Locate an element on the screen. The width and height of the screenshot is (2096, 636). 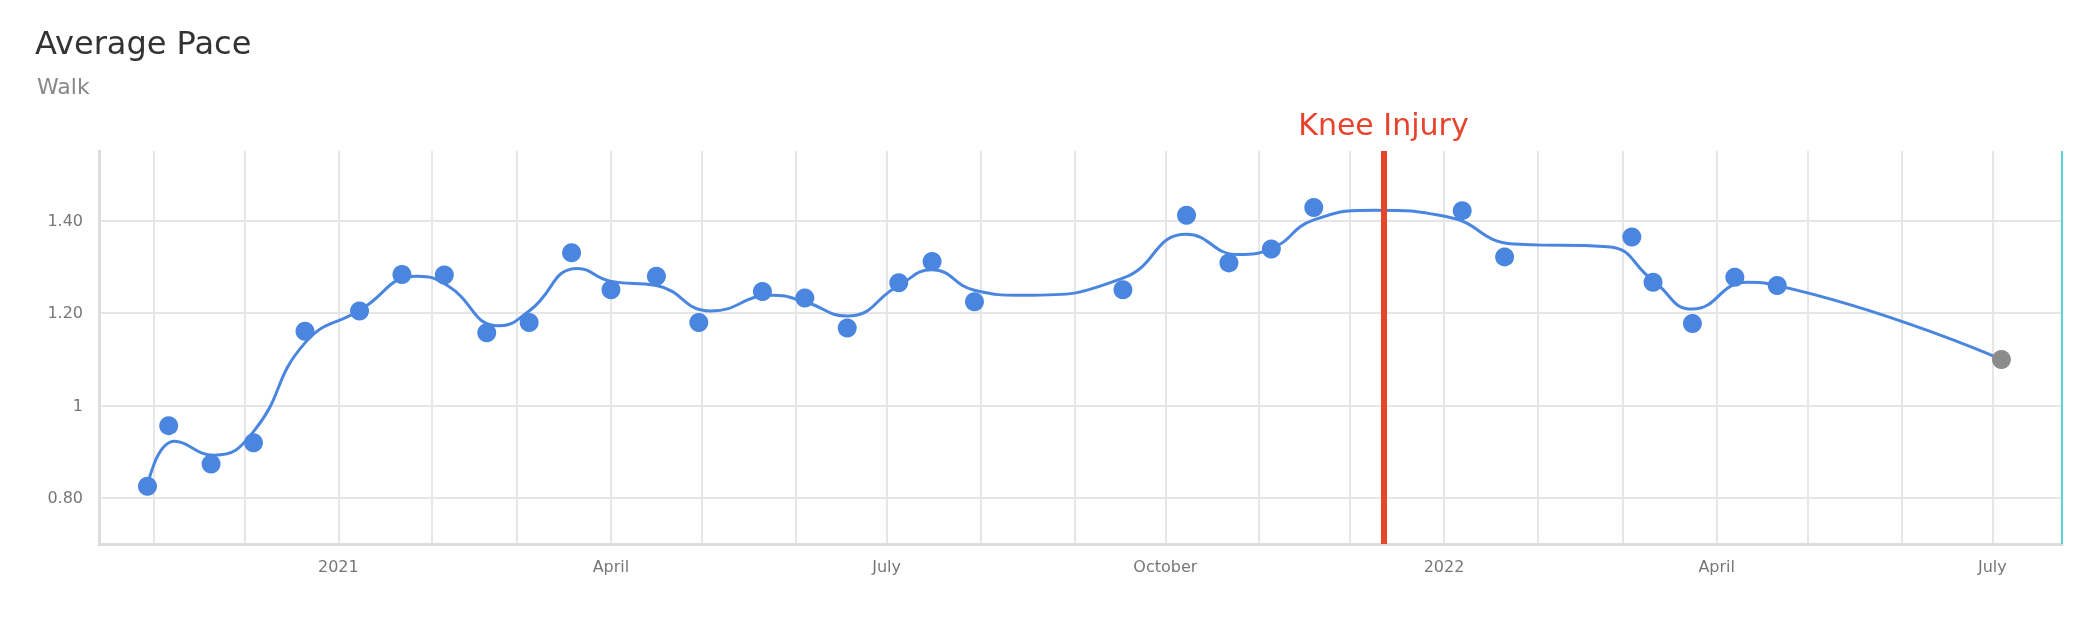
ref-line-label: Knee Injury is located at coordinates (1383, 124).